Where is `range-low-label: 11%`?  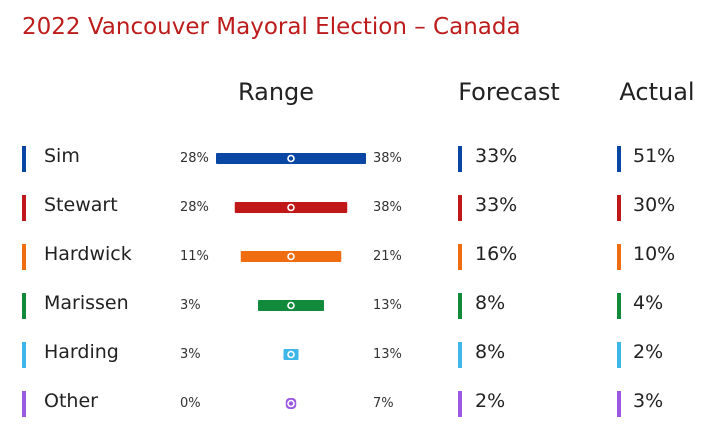 range-low-label: 11% is located at coordinates (194, 256).